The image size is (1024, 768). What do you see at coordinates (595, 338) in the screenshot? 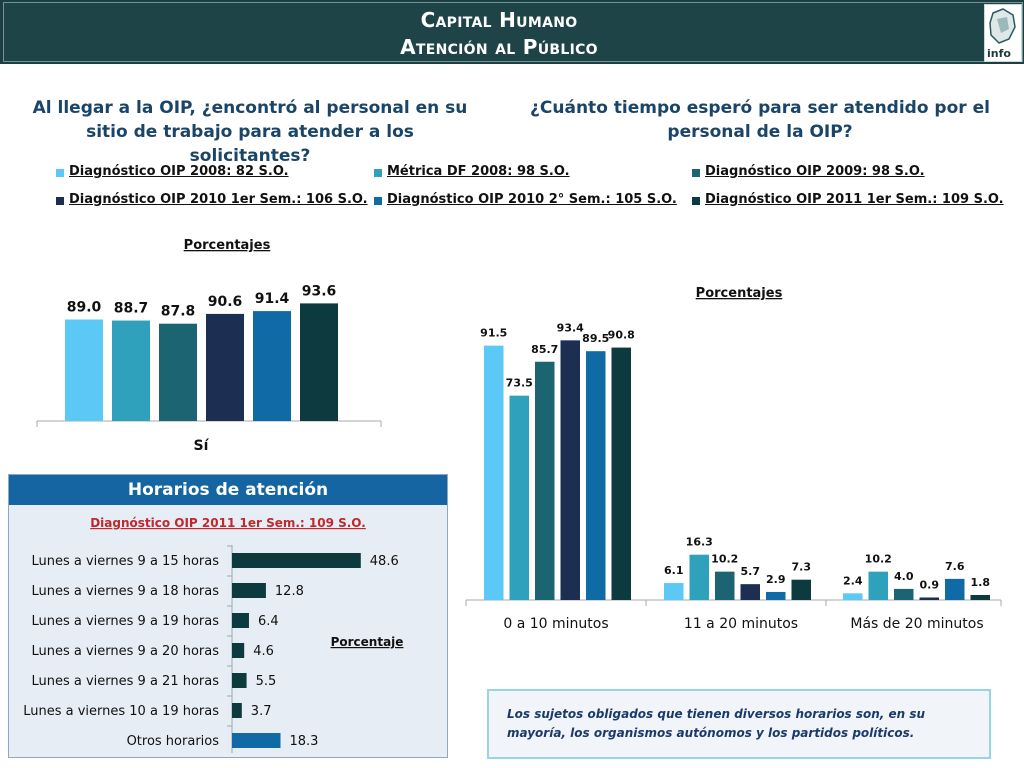
I see `chart2-value-label-0-4: 89.5` at bounding box center [595, 338].